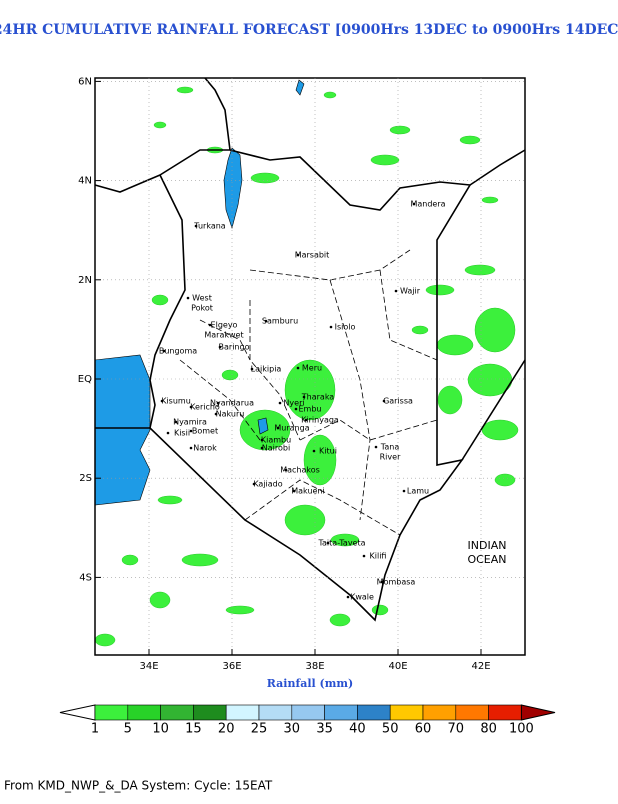 The height and width of the screenshot is (804, 618). Describe the element at coordinates (190, 422) in the screenshot. I see `place-label: Nyamira` at that location.